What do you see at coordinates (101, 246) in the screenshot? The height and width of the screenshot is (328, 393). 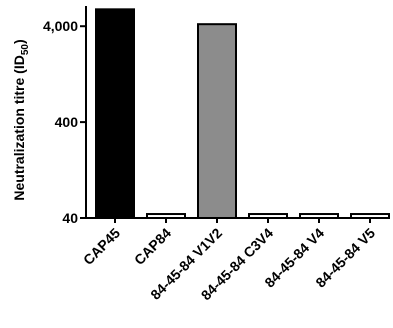 I see `x-tick-label: CAP45` at bounding box center [101, 246].